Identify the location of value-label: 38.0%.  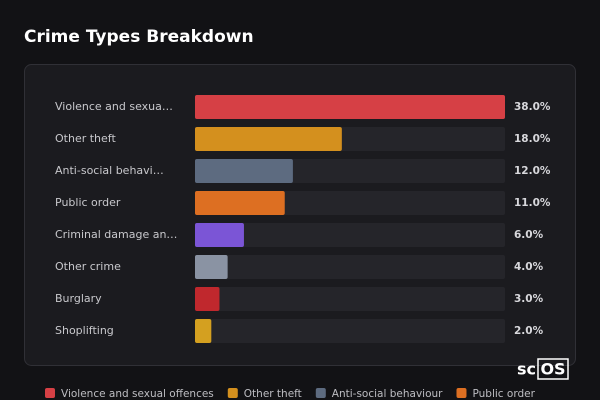
(532, 107).